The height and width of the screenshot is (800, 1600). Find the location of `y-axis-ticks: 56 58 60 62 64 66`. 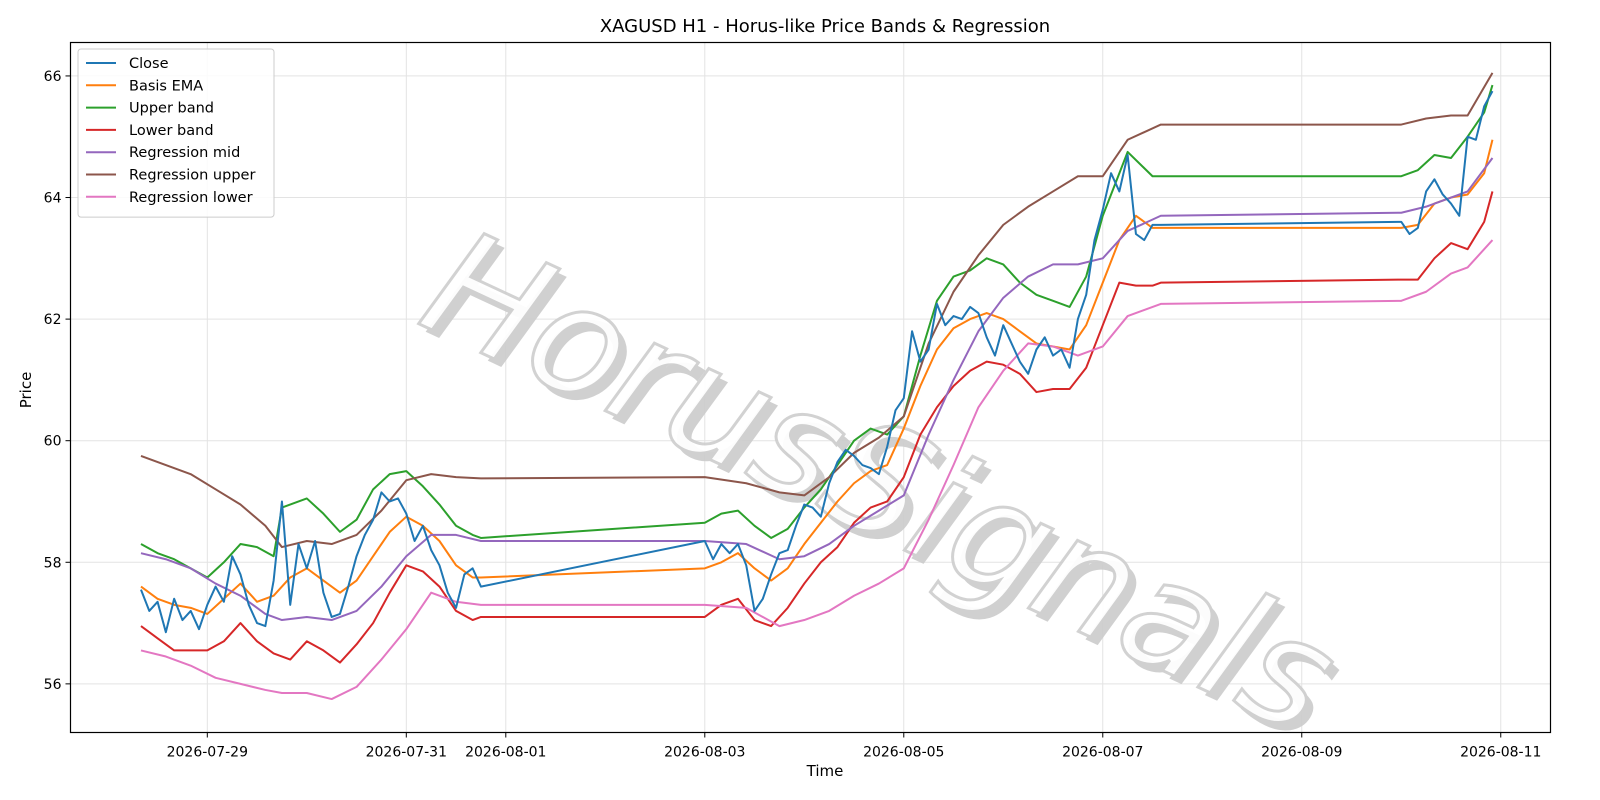

y-axis-ticks: 56 58 60 62 64 66 is located at coordinates (57, 381).